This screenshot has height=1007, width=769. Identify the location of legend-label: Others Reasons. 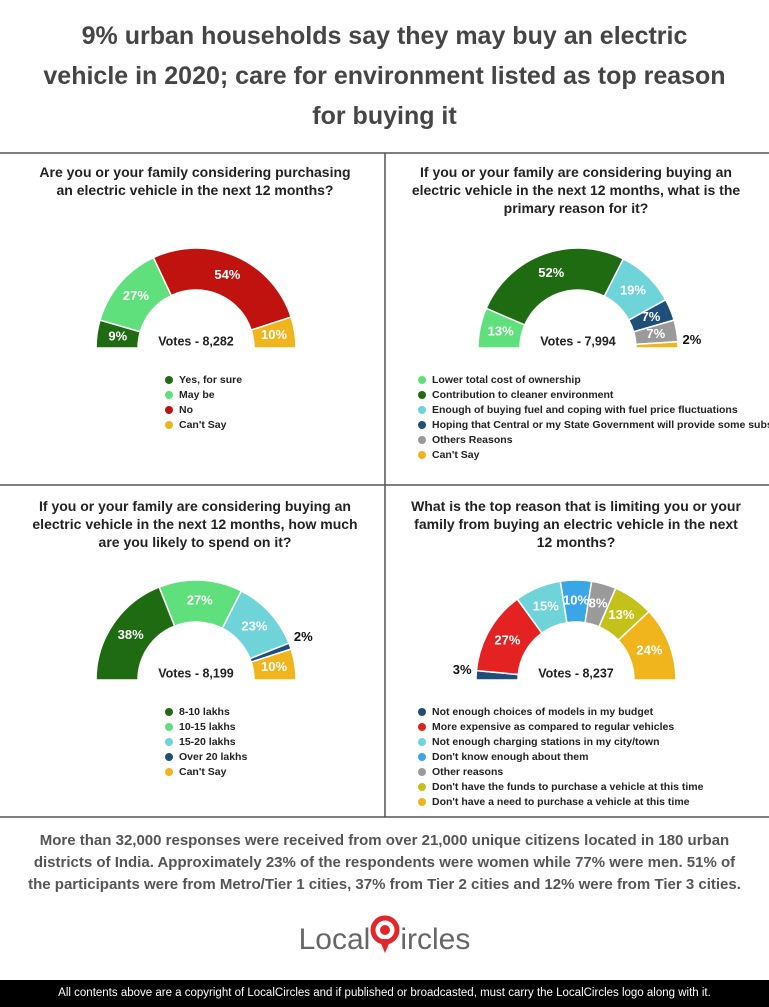
(472, 440).